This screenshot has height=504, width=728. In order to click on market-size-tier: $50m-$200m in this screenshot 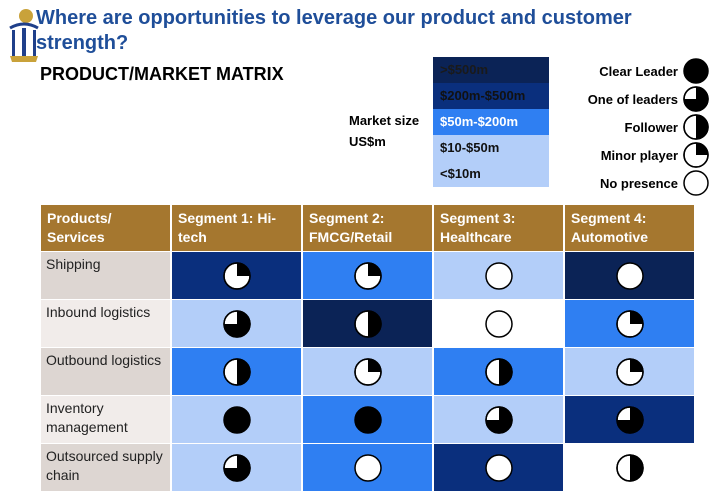, I will do `click(491, 122)`.